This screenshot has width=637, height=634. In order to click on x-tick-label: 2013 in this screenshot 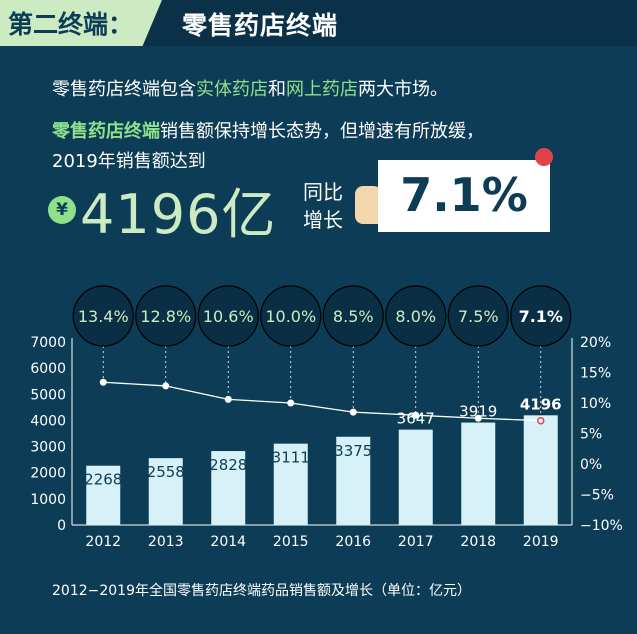, I will do `click(166, 542)`.